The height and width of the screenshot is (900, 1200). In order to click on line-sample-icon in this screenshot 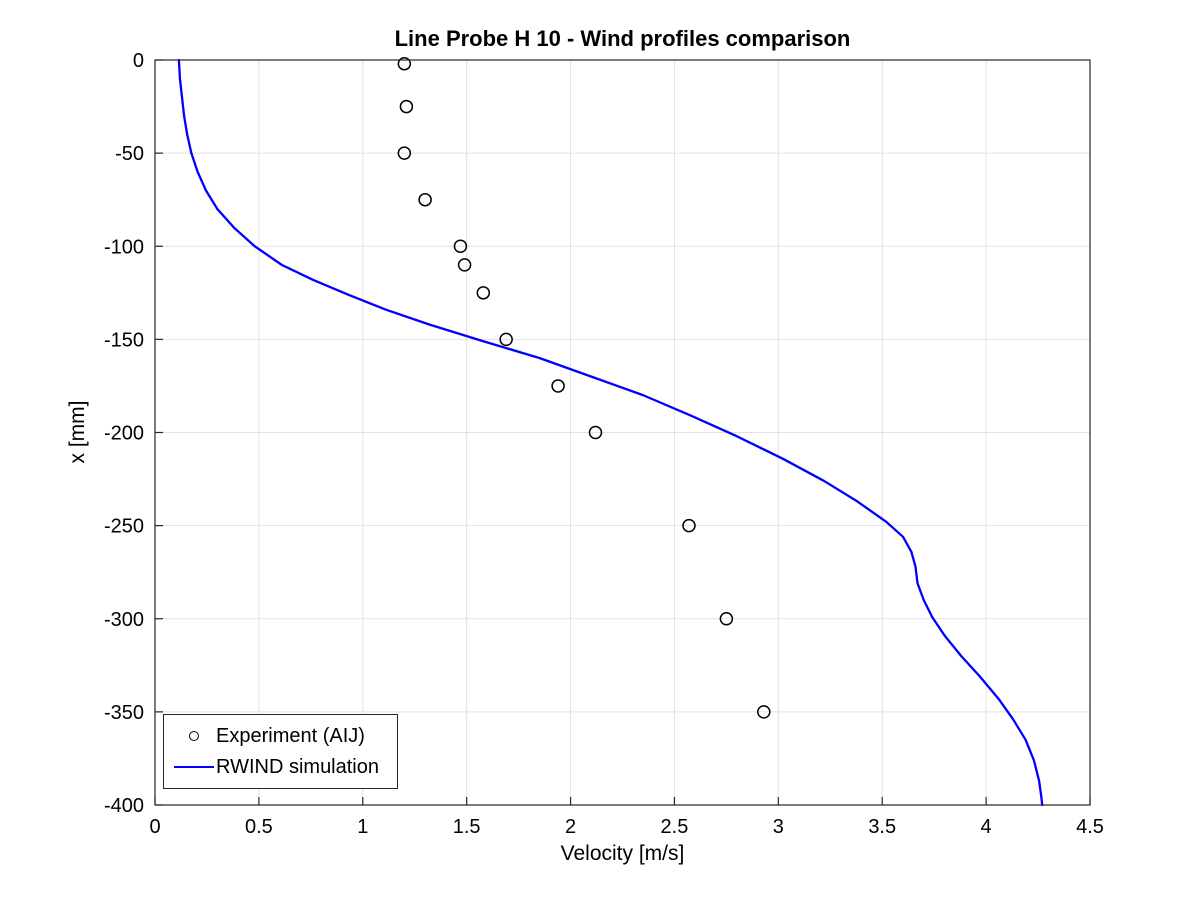, I will do `click(194, 767)`.